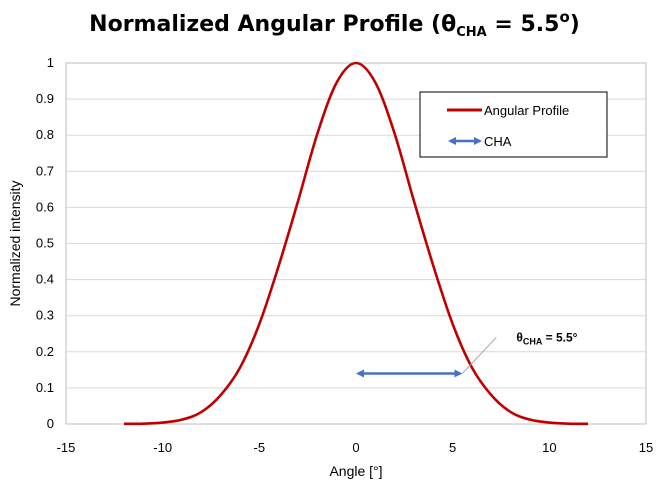  I want to click on annotation-suffix: = 5.5°, so click(559, 337).